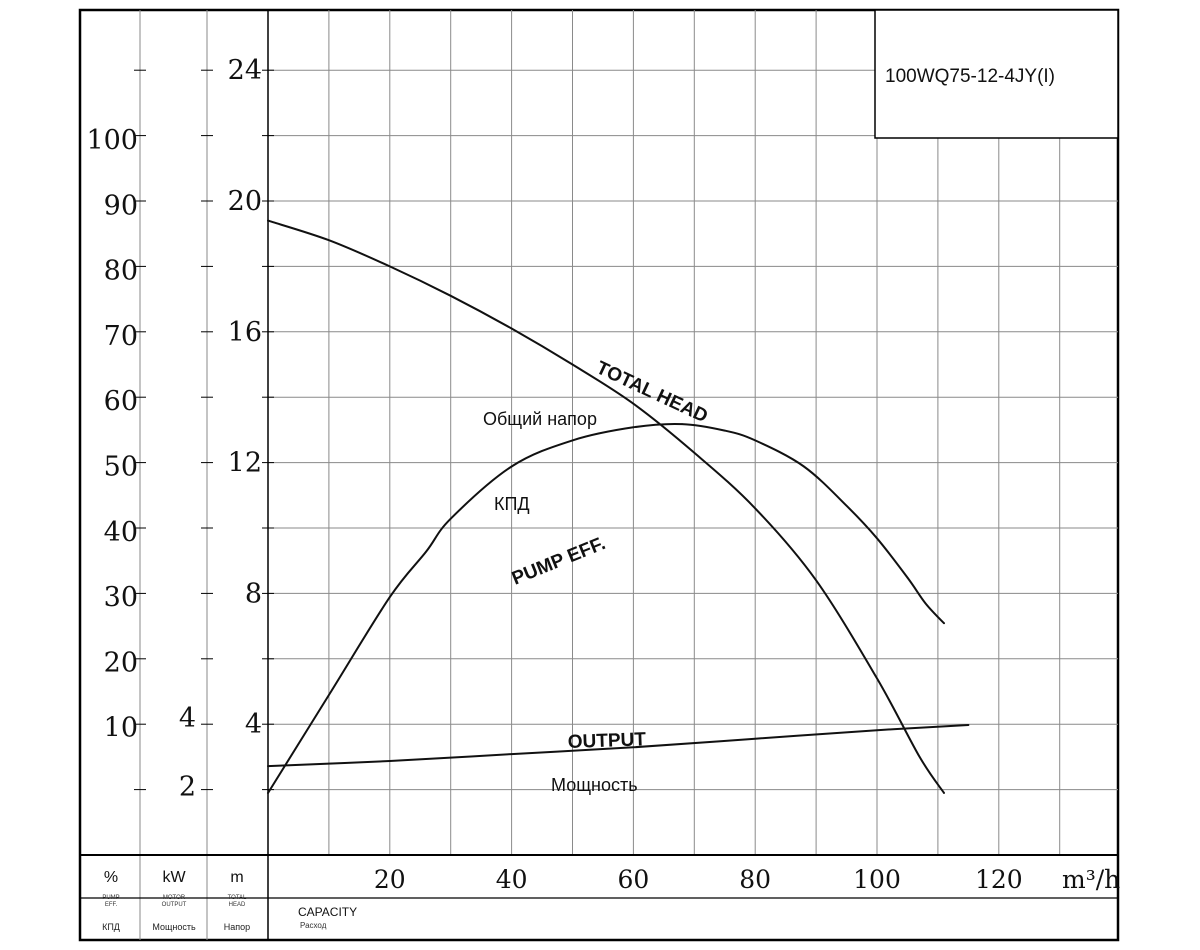 Image resolution: width=1200 pixels, height=950 pixels. What do you see at coordinates (390, 879) in the screenshot?
I see `x-tick-label: 20` at bounding box center [390, 879].